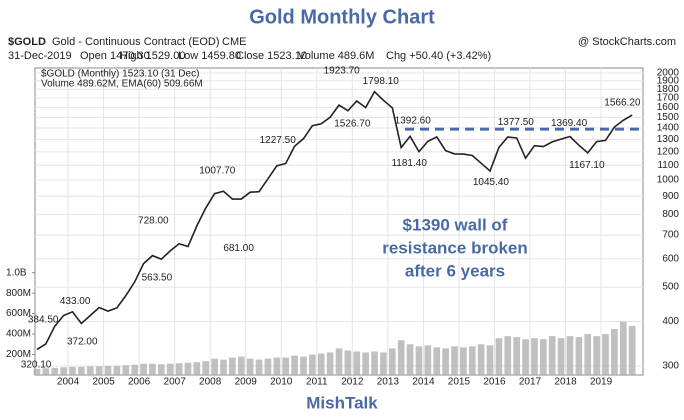  What do you see at coordinates (18, 334) in the screenshot?
I see `y2-tick-label: 400M` at bounding box center [18, 334].